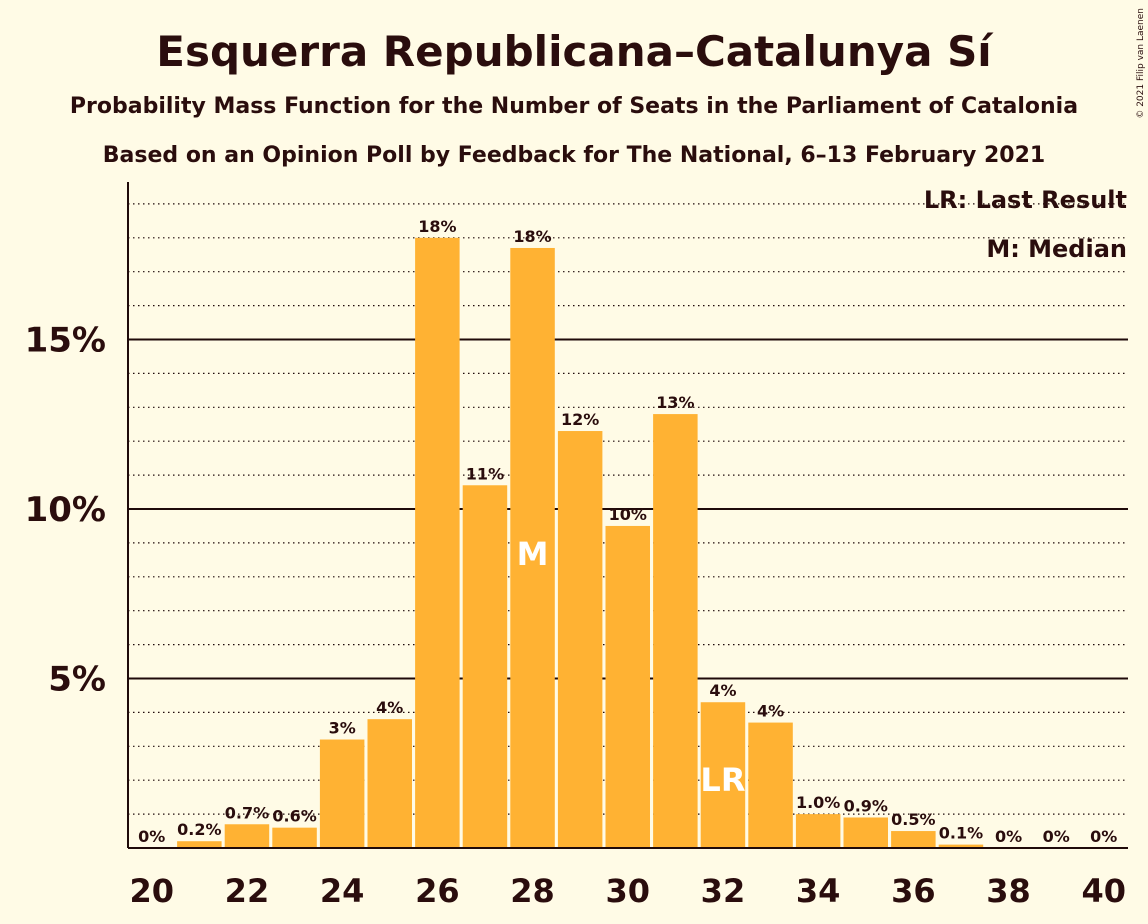  What do you see at coordinates (1025, 200) in the screenshot?
I see `legend-last-result: LR: Last Result` at bounding box center [1025, 200].